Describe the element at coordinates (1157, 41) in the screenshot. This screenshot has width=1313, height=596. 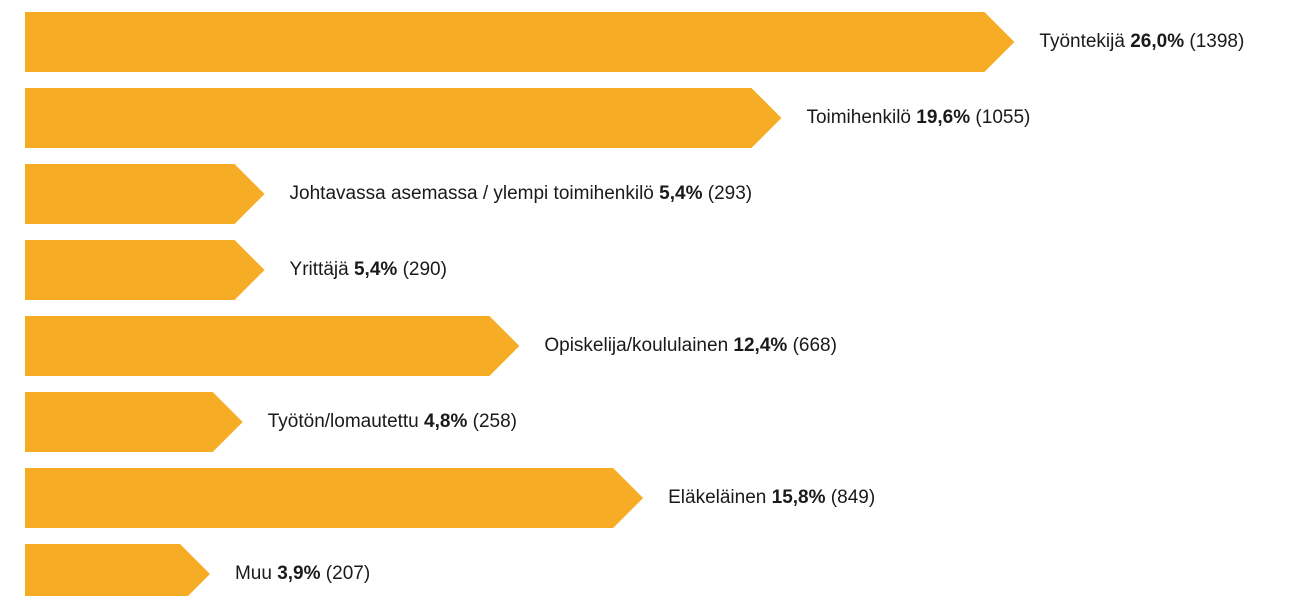
I see `value-label: 26,0%` at that location.